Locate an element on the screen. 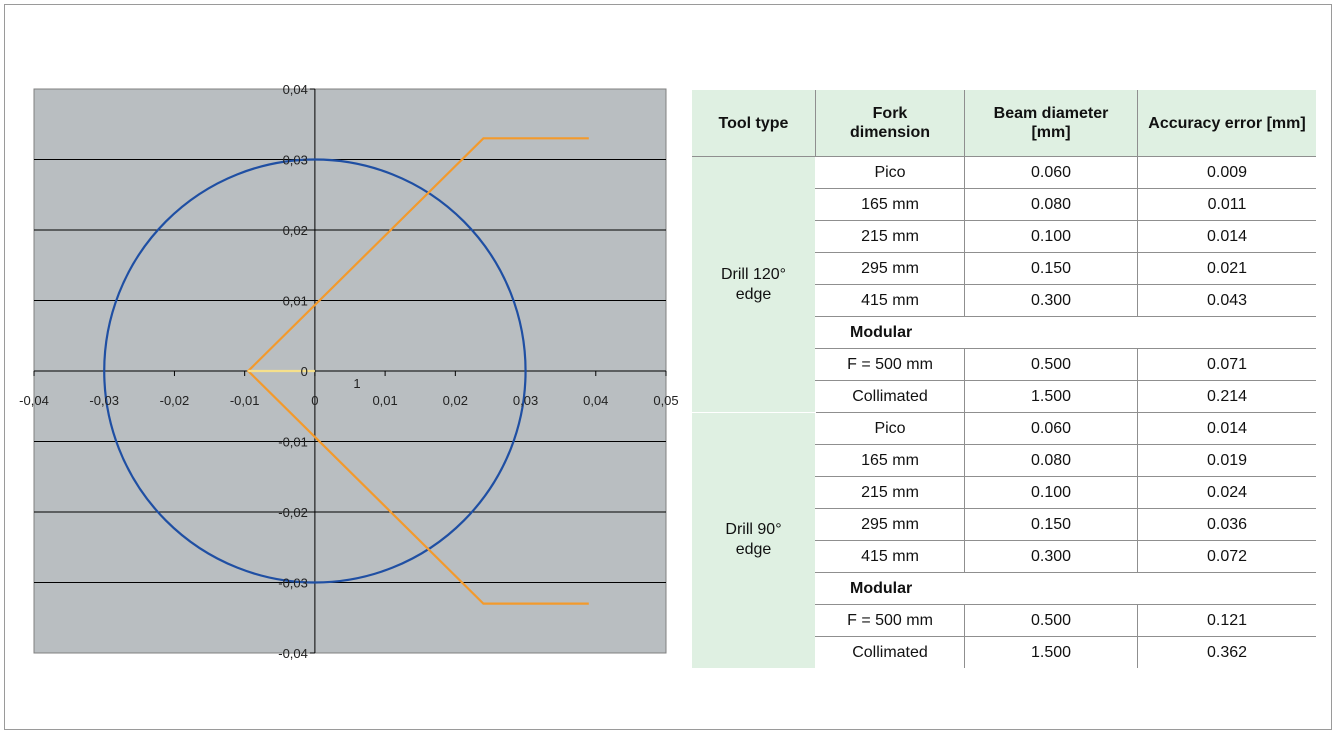  y-tick-label: -0,01 is located at coordinates (293, 442).